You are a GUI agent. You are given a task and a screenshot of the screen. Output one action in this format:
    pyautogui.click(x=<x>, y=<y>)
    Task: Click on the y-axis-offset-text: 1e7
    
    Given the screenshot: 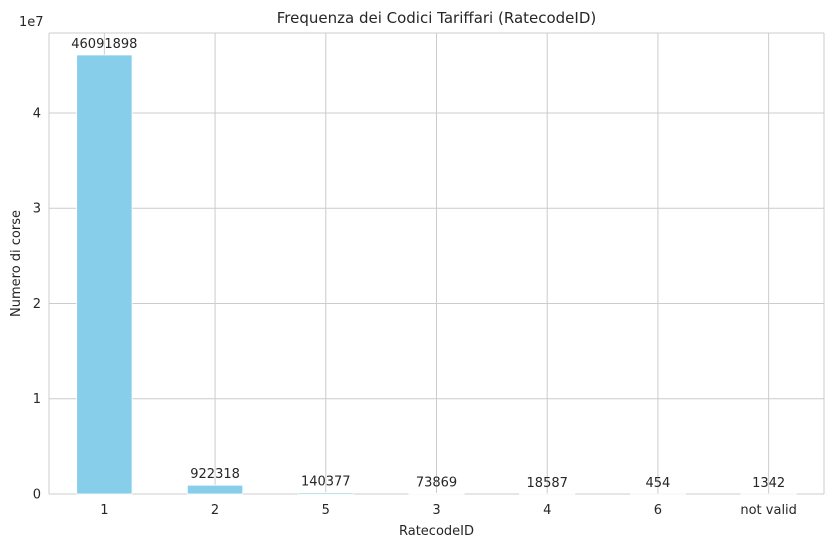 What is the action you would take?
    pyautogui.click(x=31, y=22)
    